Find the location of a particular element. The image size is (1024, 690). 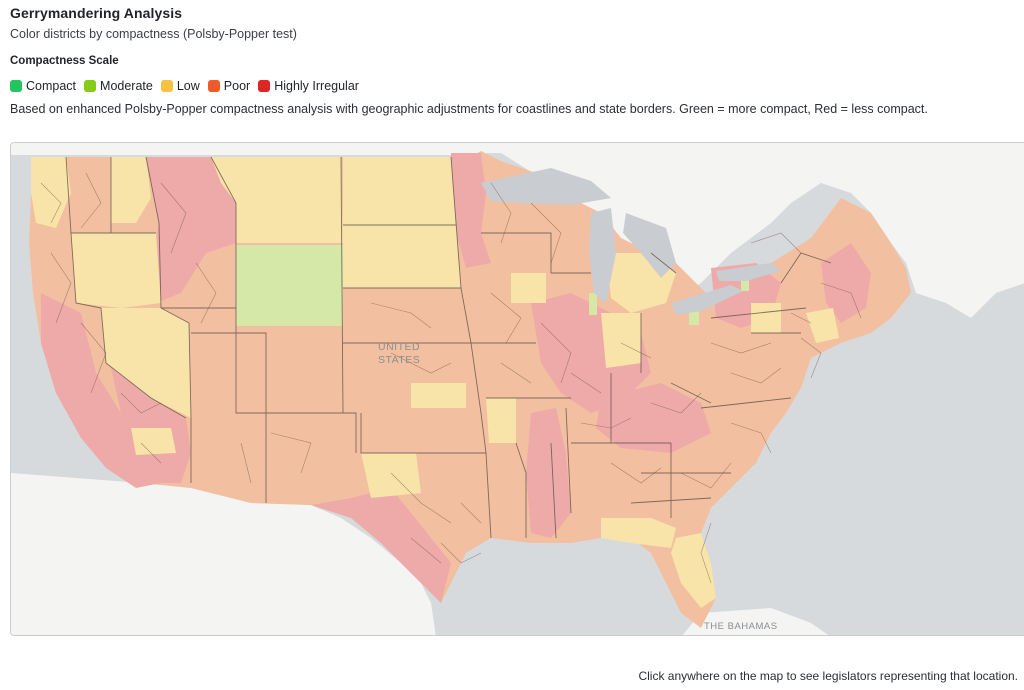

cuba-land is located at coordinates (755, 621).